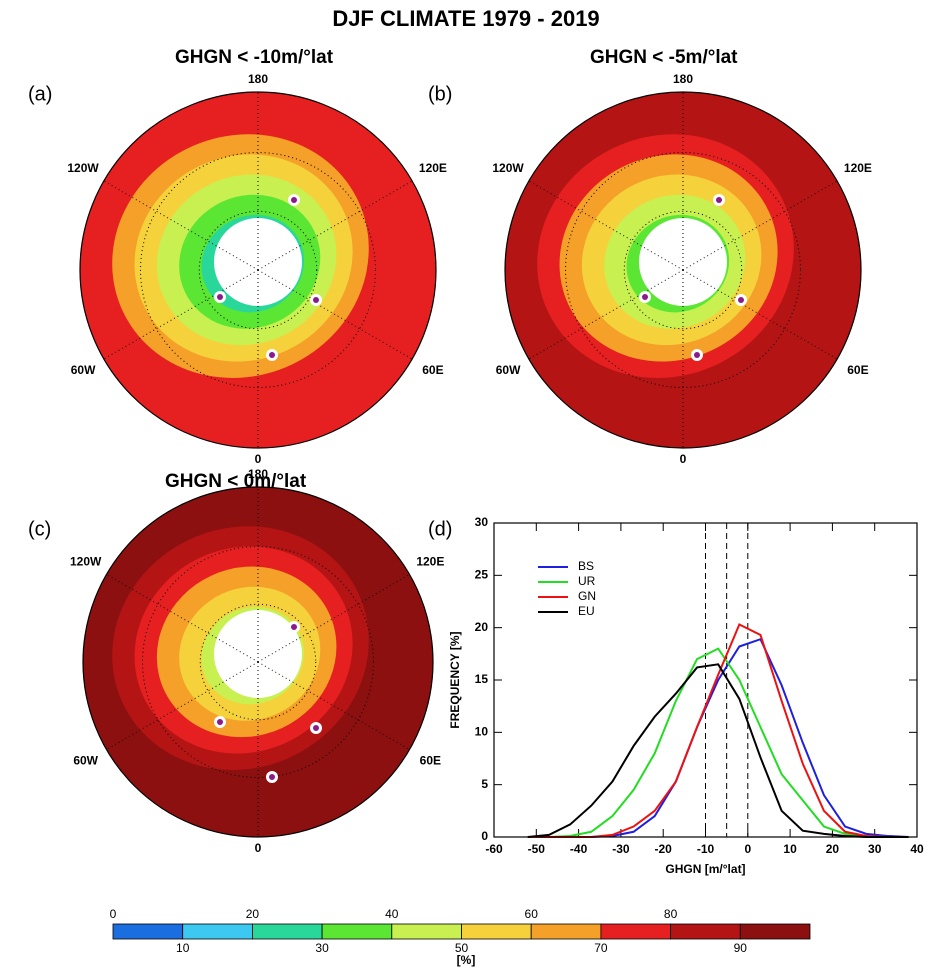 This screenshot has width=933, height=969. What do you see at coordinates (39, 529) in the screenshot?
I see `panel-label: (c)` at bounding box center [39, 529].